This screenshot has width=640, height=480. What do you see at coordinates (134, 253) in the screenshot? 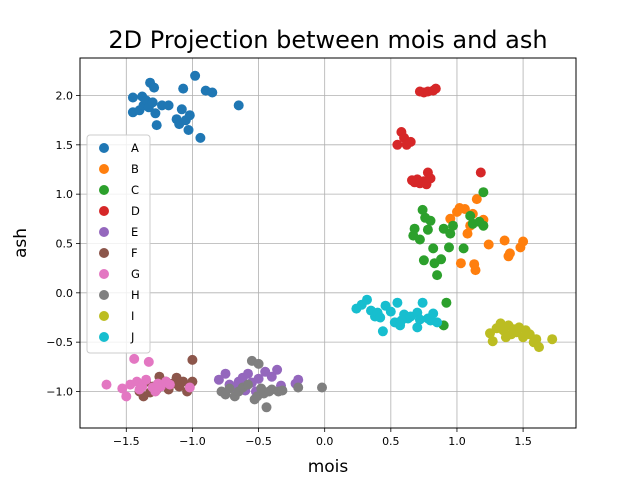
I see `legend-label-f: F` at bounding box center [134, 253].